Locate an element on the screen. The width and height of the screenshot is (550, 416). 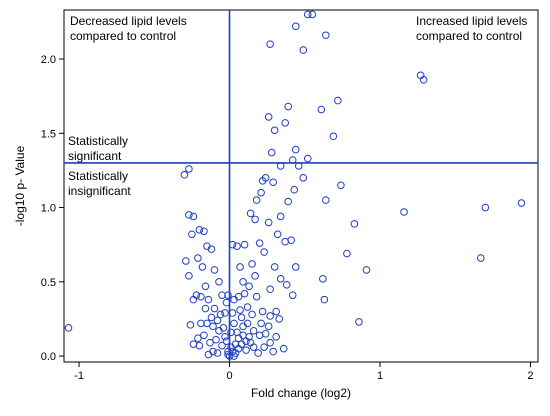
annotation-increased-line2: compared to control is located at coordinates (469, 36).